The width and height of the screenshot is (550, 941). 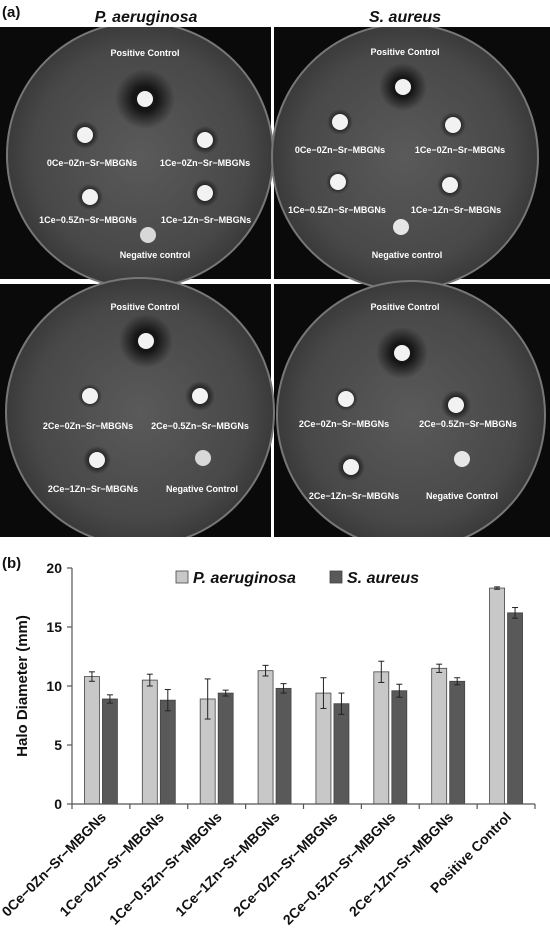 What do you see at coordinates (227, 864) in the screenshot?
I see `x-category-label: 1Ce−1Zn−Sr−MBGNs` at bounding box center [227, 864].